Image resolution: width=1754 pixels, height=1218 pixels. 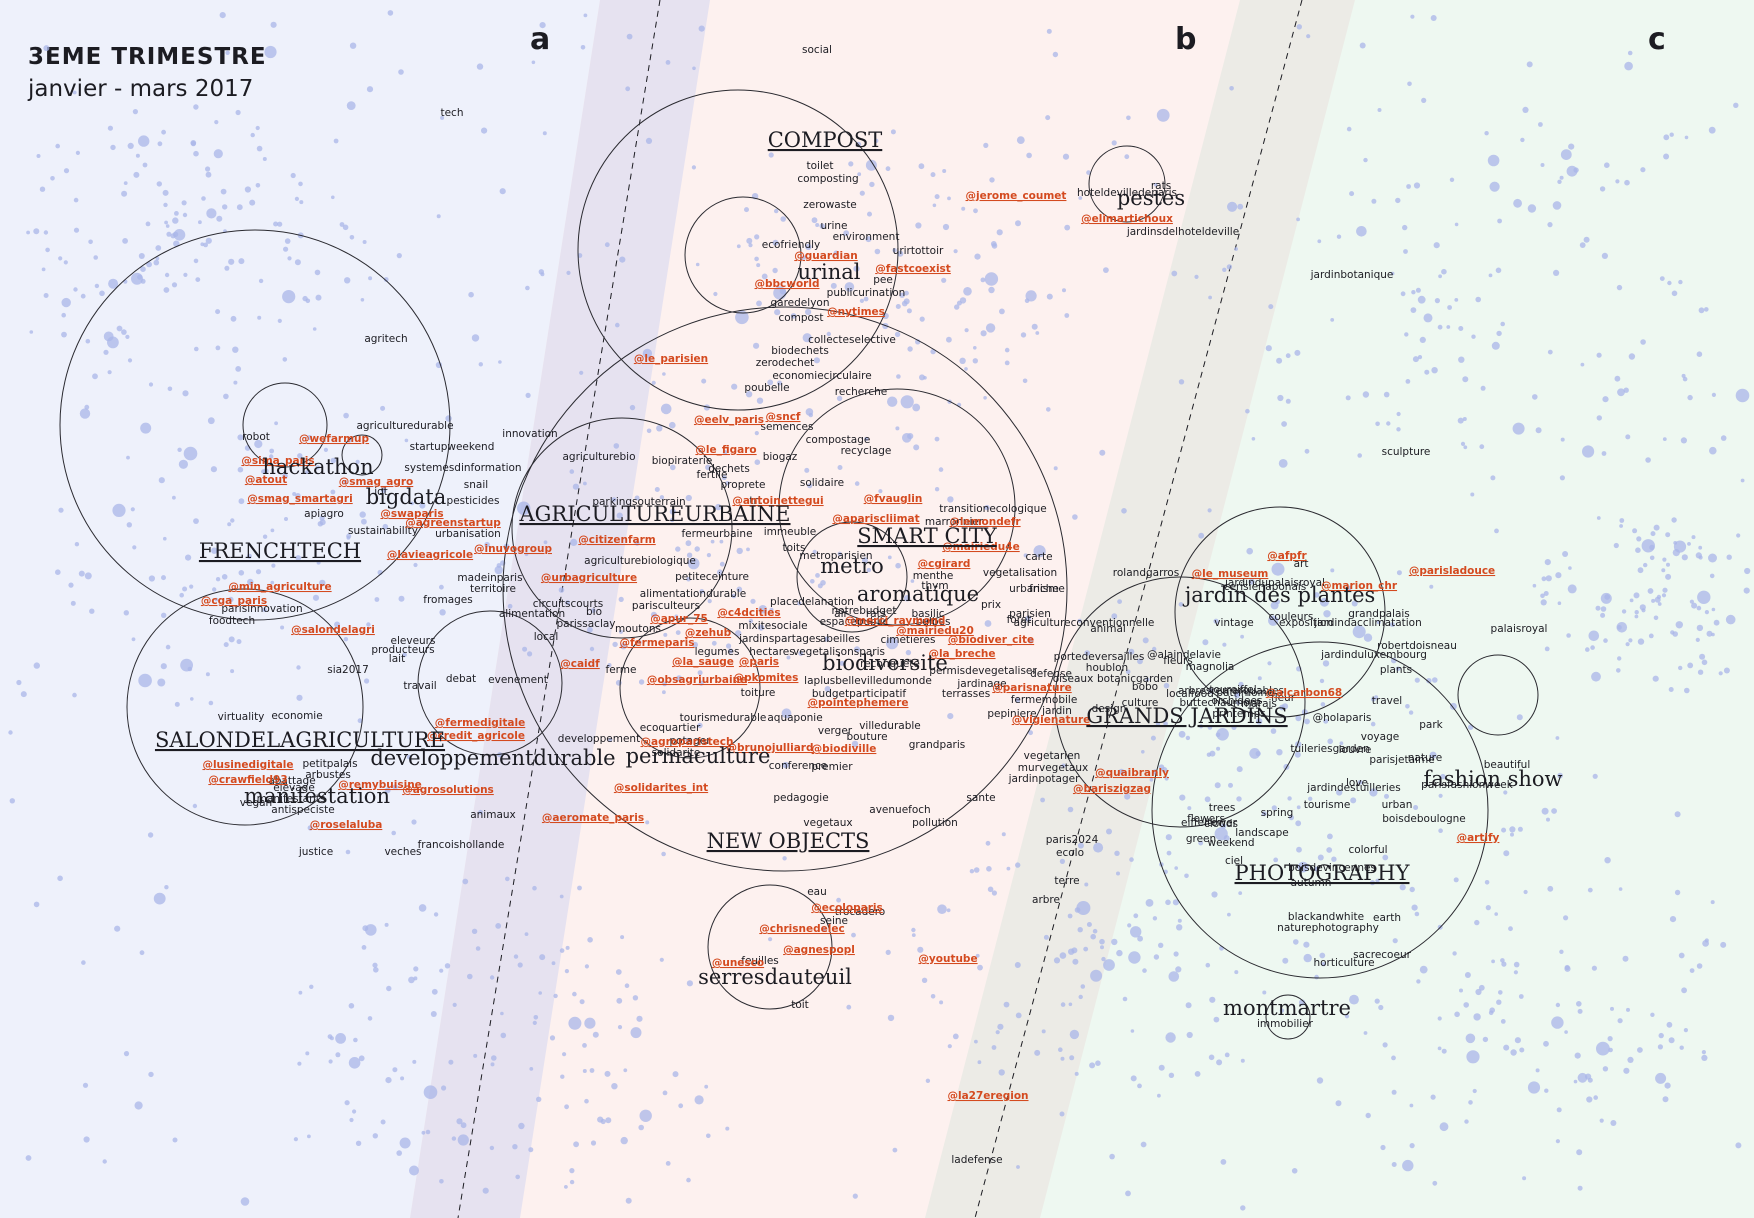 I want to click on keyword-holaparis: @holaparis, so click(x=1342, y=718).